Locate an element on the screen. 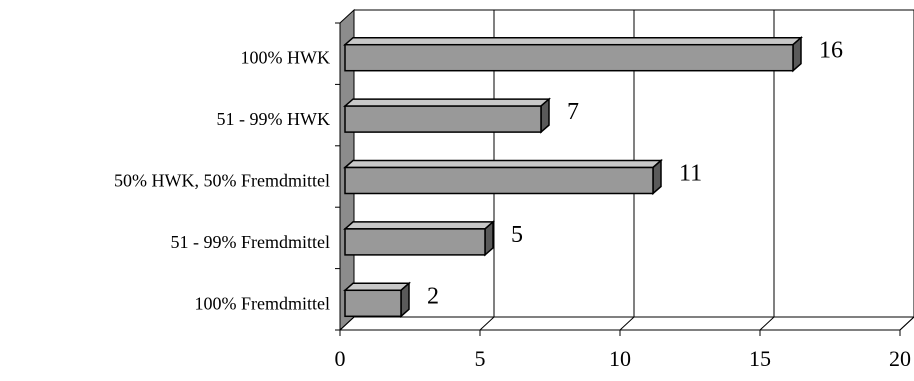 Image resolution: width=914 pixels, height=381 pixels. category-label: 51 - 99% HWK is located at coordinates (273, 119).